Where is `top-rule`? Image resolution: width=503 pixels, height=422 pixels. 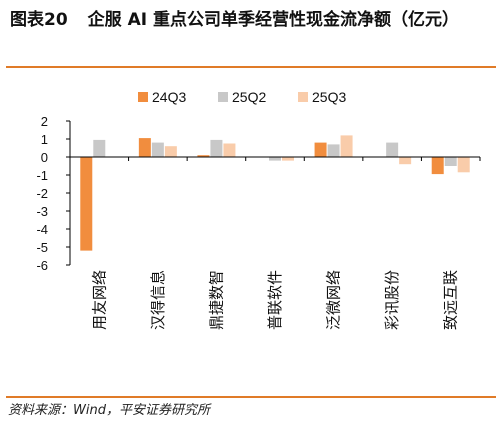
top-rule is located at coordinates (251, 67).